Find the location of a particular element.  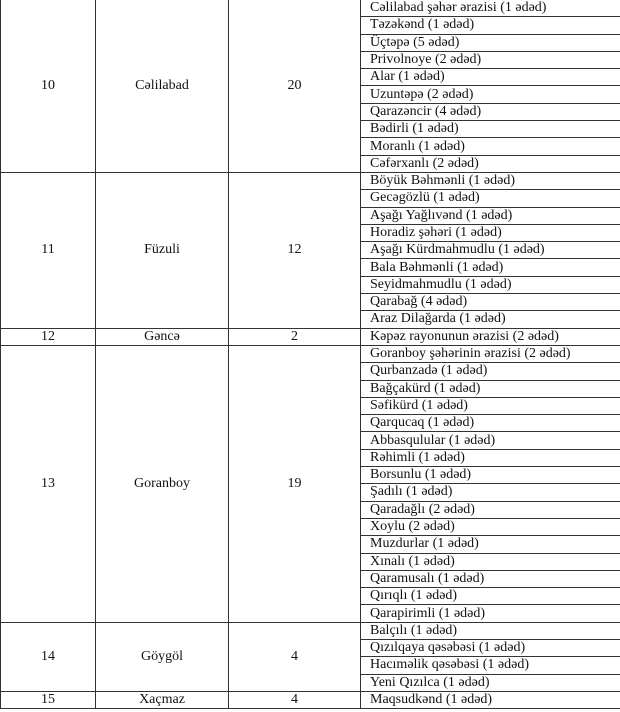

table-row: Hacıməlik qəsəbəsi (1 ədəd) is located at coordinates (310, 665).